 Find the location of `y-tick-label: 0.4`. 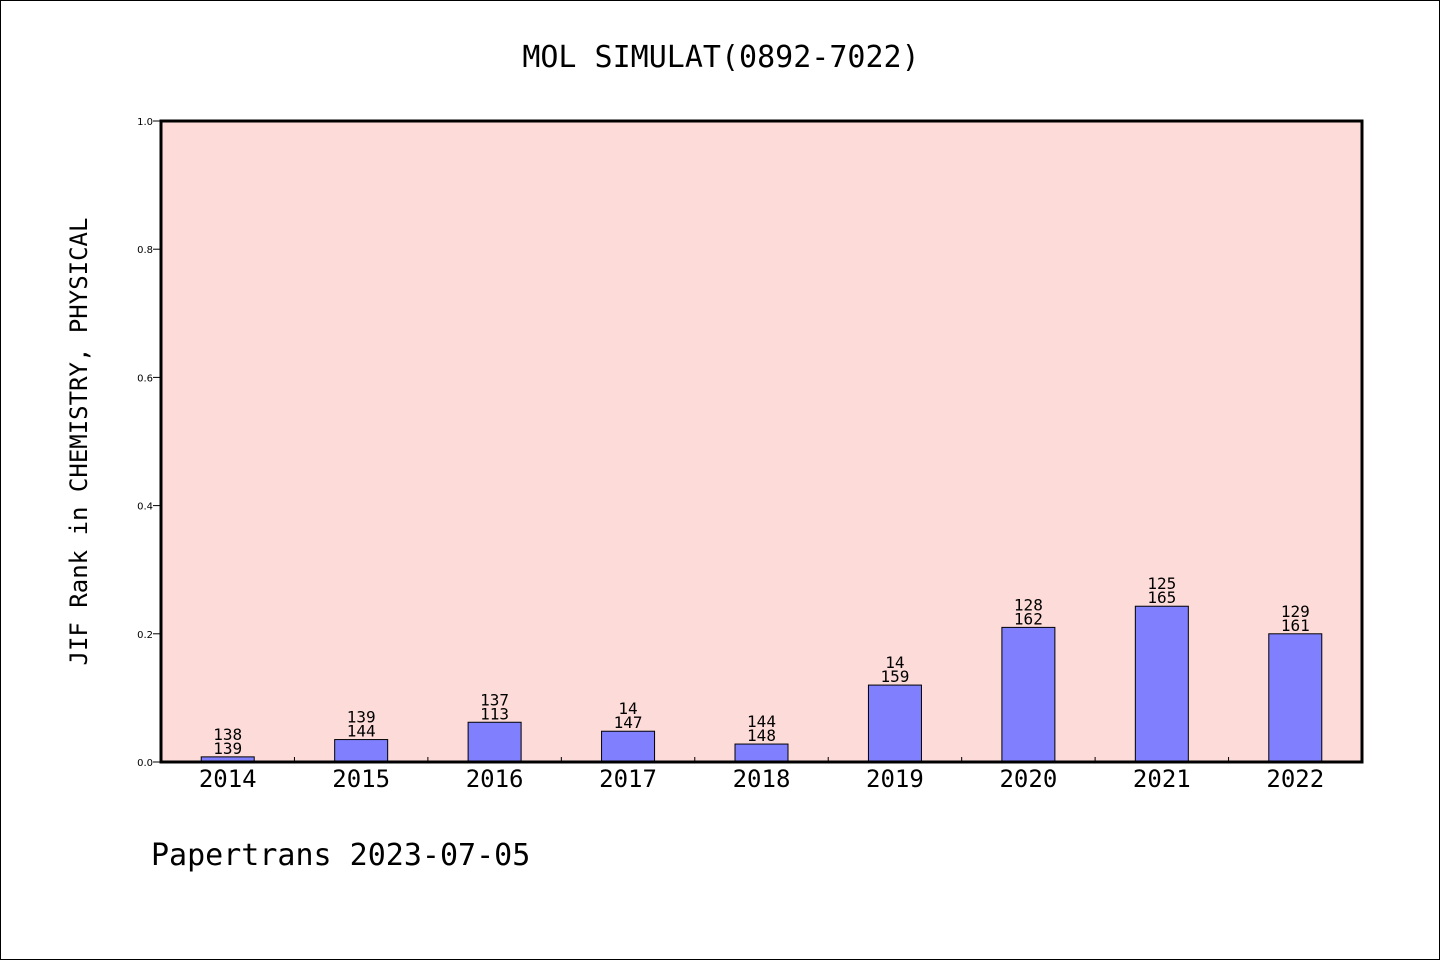

y-tick-label: 0.4 is located at coordinates (145, 507).